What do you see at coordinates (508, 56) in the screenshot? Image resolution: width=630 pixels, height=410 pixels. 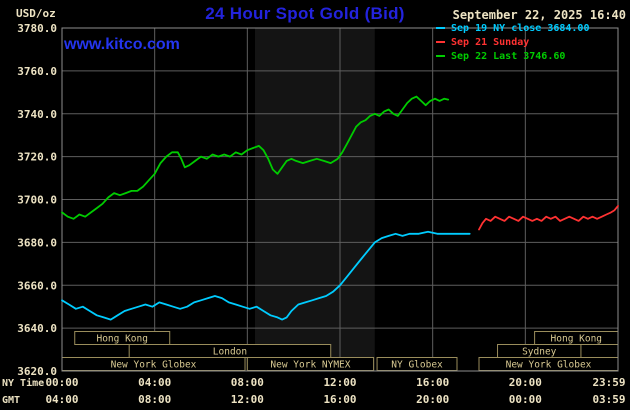 I see `legend-label: Sep 22 Last 3746.60` at bounding box center [508, 56].